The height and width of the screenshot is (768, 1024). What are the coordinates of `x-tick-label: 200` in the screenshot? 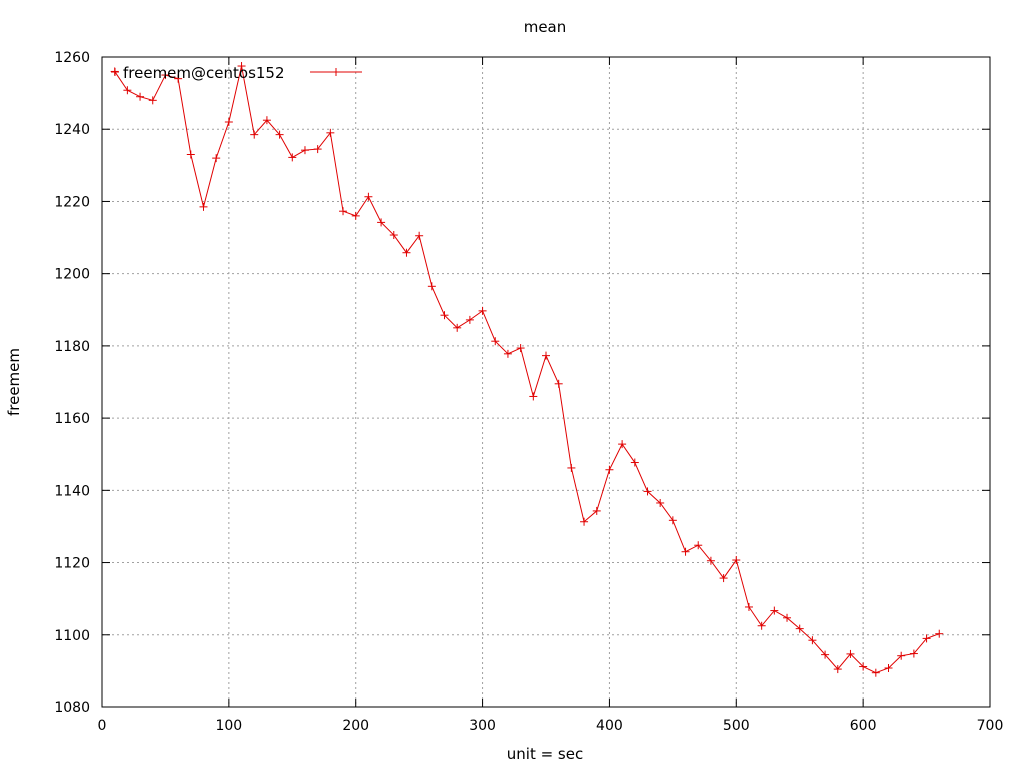 It's located at (355, 726).